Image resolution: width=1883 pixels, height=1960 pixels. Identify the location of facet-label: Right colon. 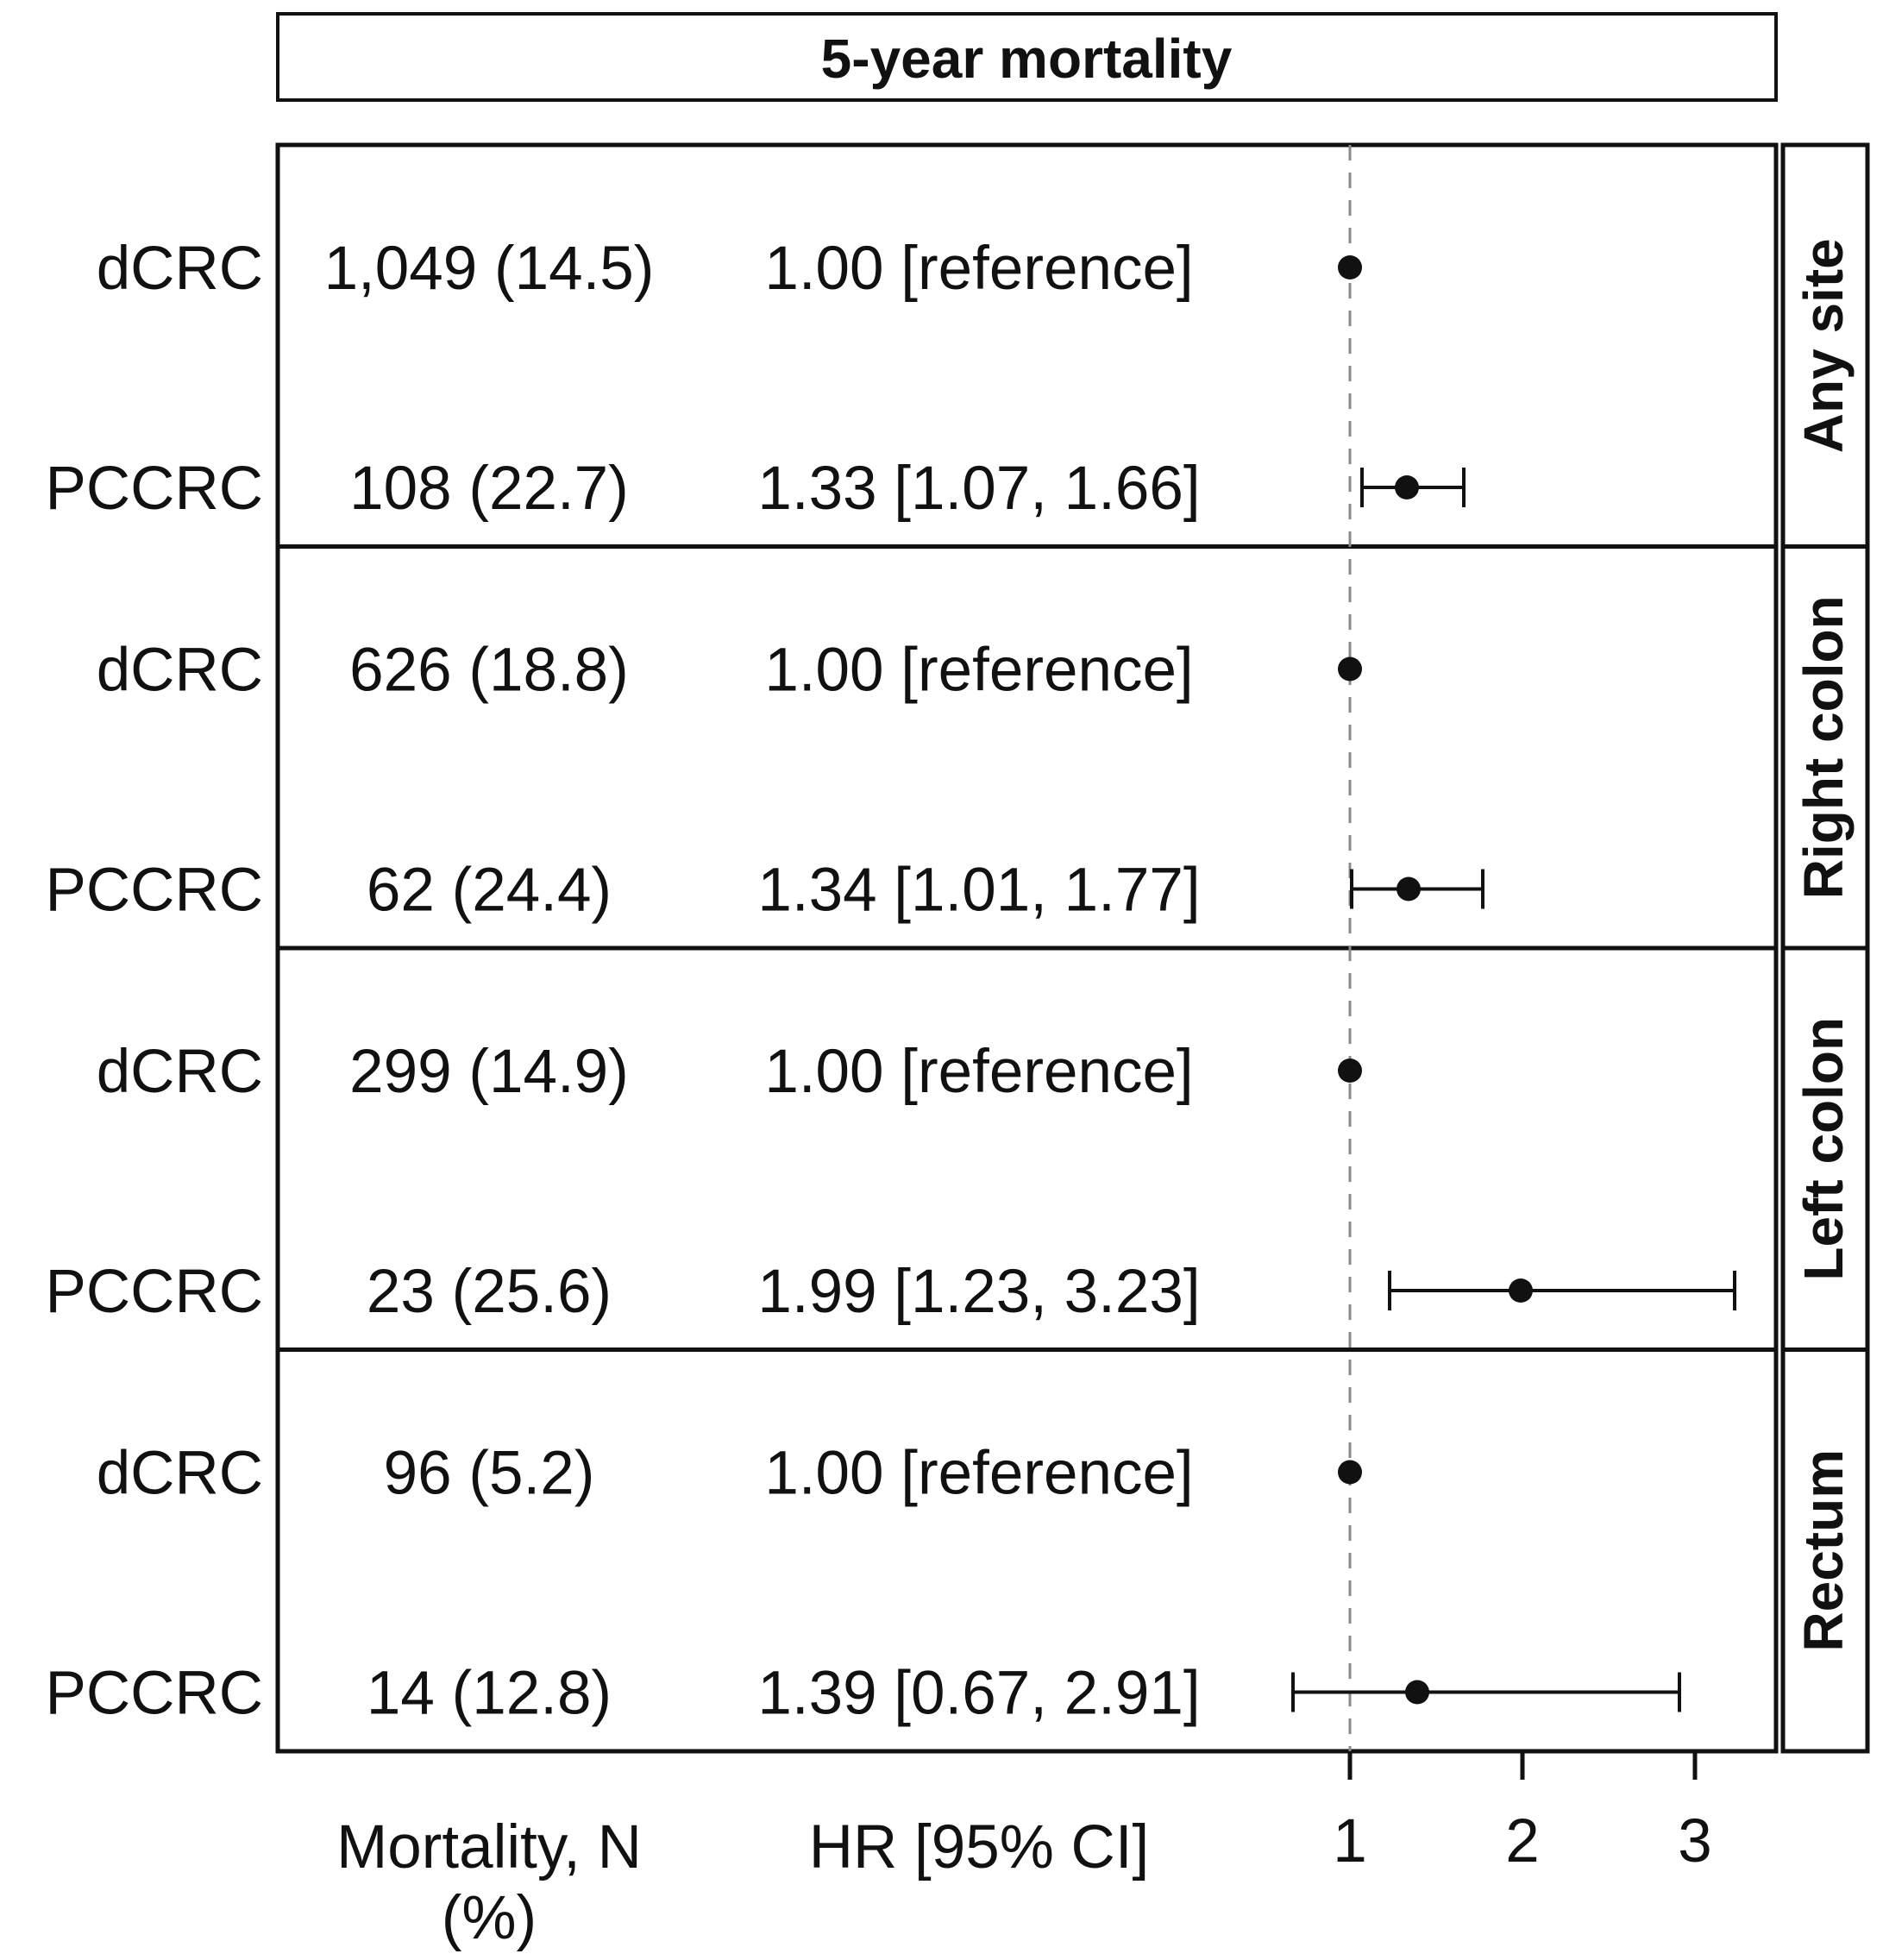
(1823, 747).